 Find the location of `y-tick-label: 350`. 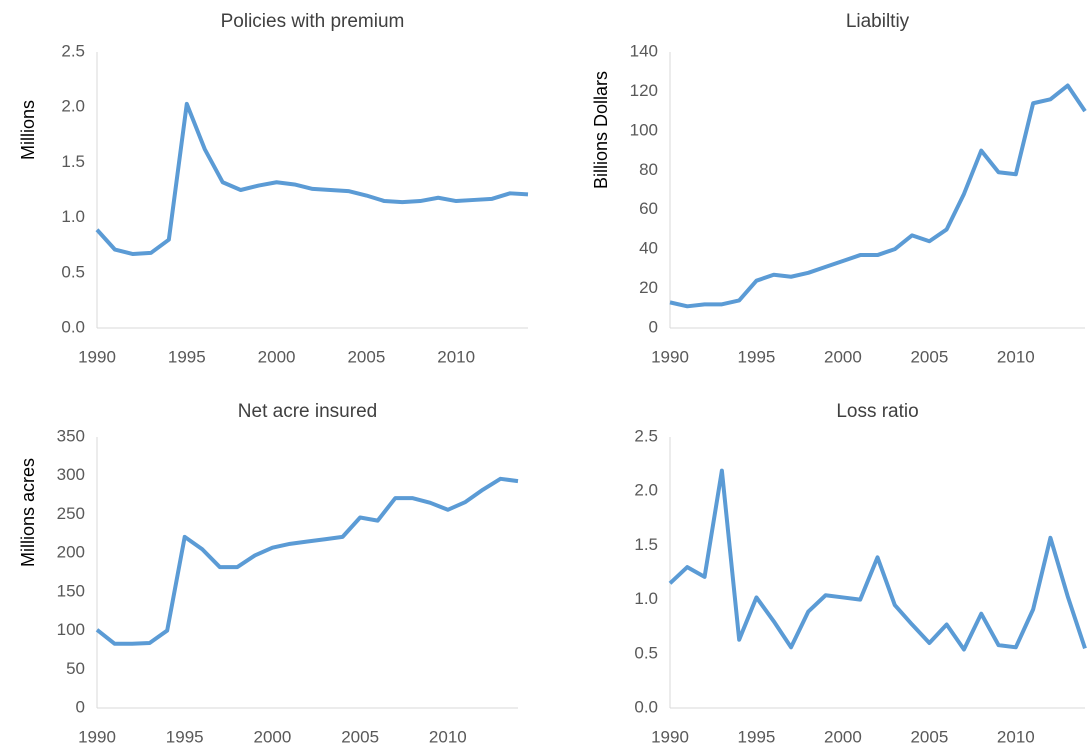

y-tick-label: 350 is located at coordinates (71, 435).